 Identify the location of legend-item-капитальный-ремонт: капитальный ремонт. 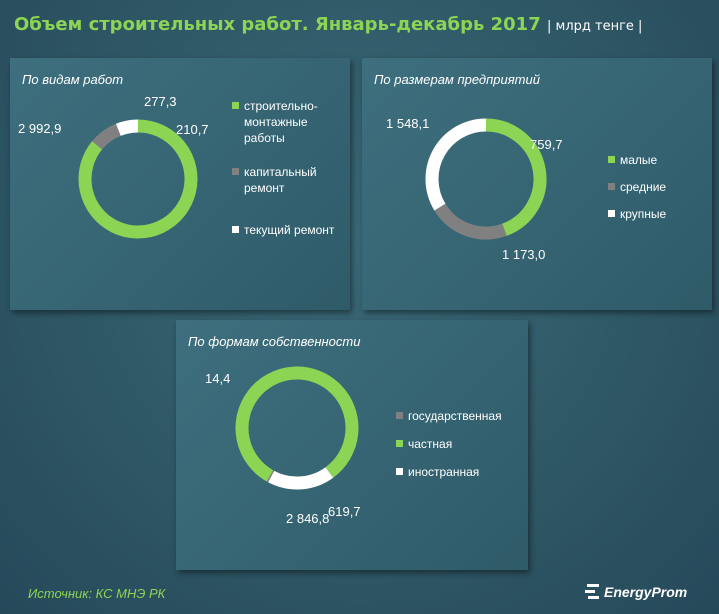
(274, 180).